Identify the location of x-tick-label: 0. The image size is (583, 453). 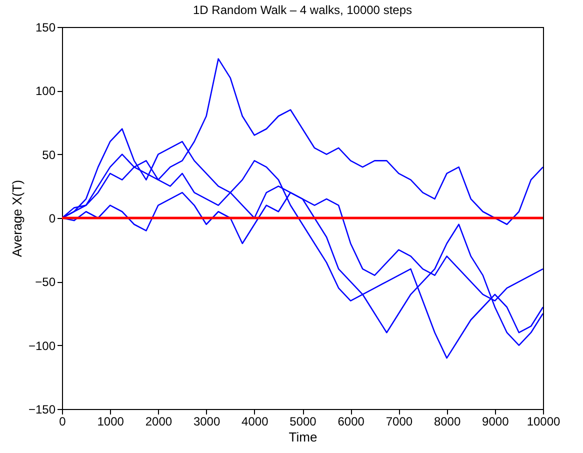
(62, 421).